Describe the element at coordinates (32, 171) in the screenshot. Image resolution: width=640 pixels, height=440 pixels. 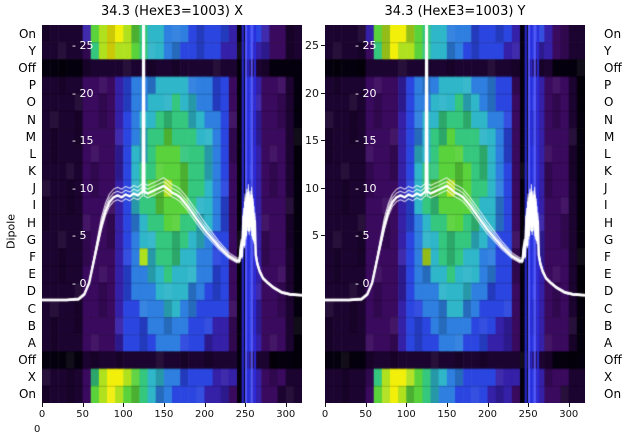
I see `row-label-left: K` at that location.